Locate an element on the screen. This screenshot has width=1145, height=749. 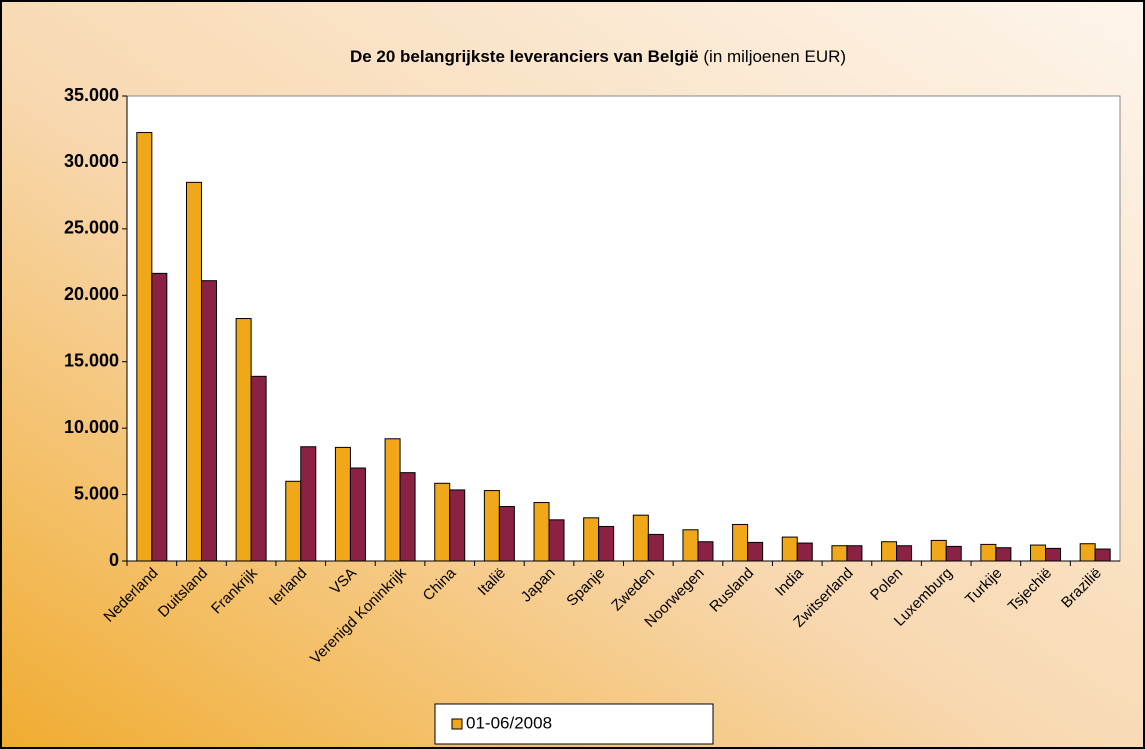
legend is located at coordinates (574, 724).